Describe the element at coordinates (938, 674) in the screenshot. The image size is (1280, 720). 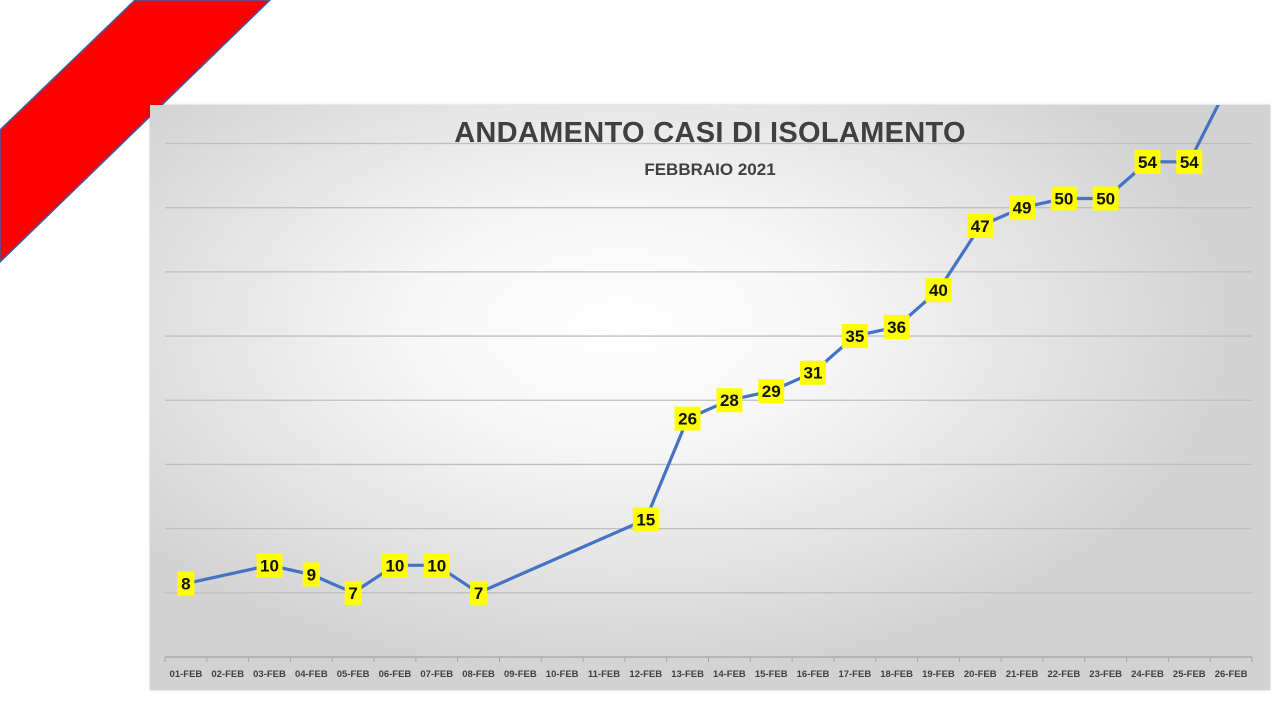
I see `x-tick-label: 19-FEB` at that location.